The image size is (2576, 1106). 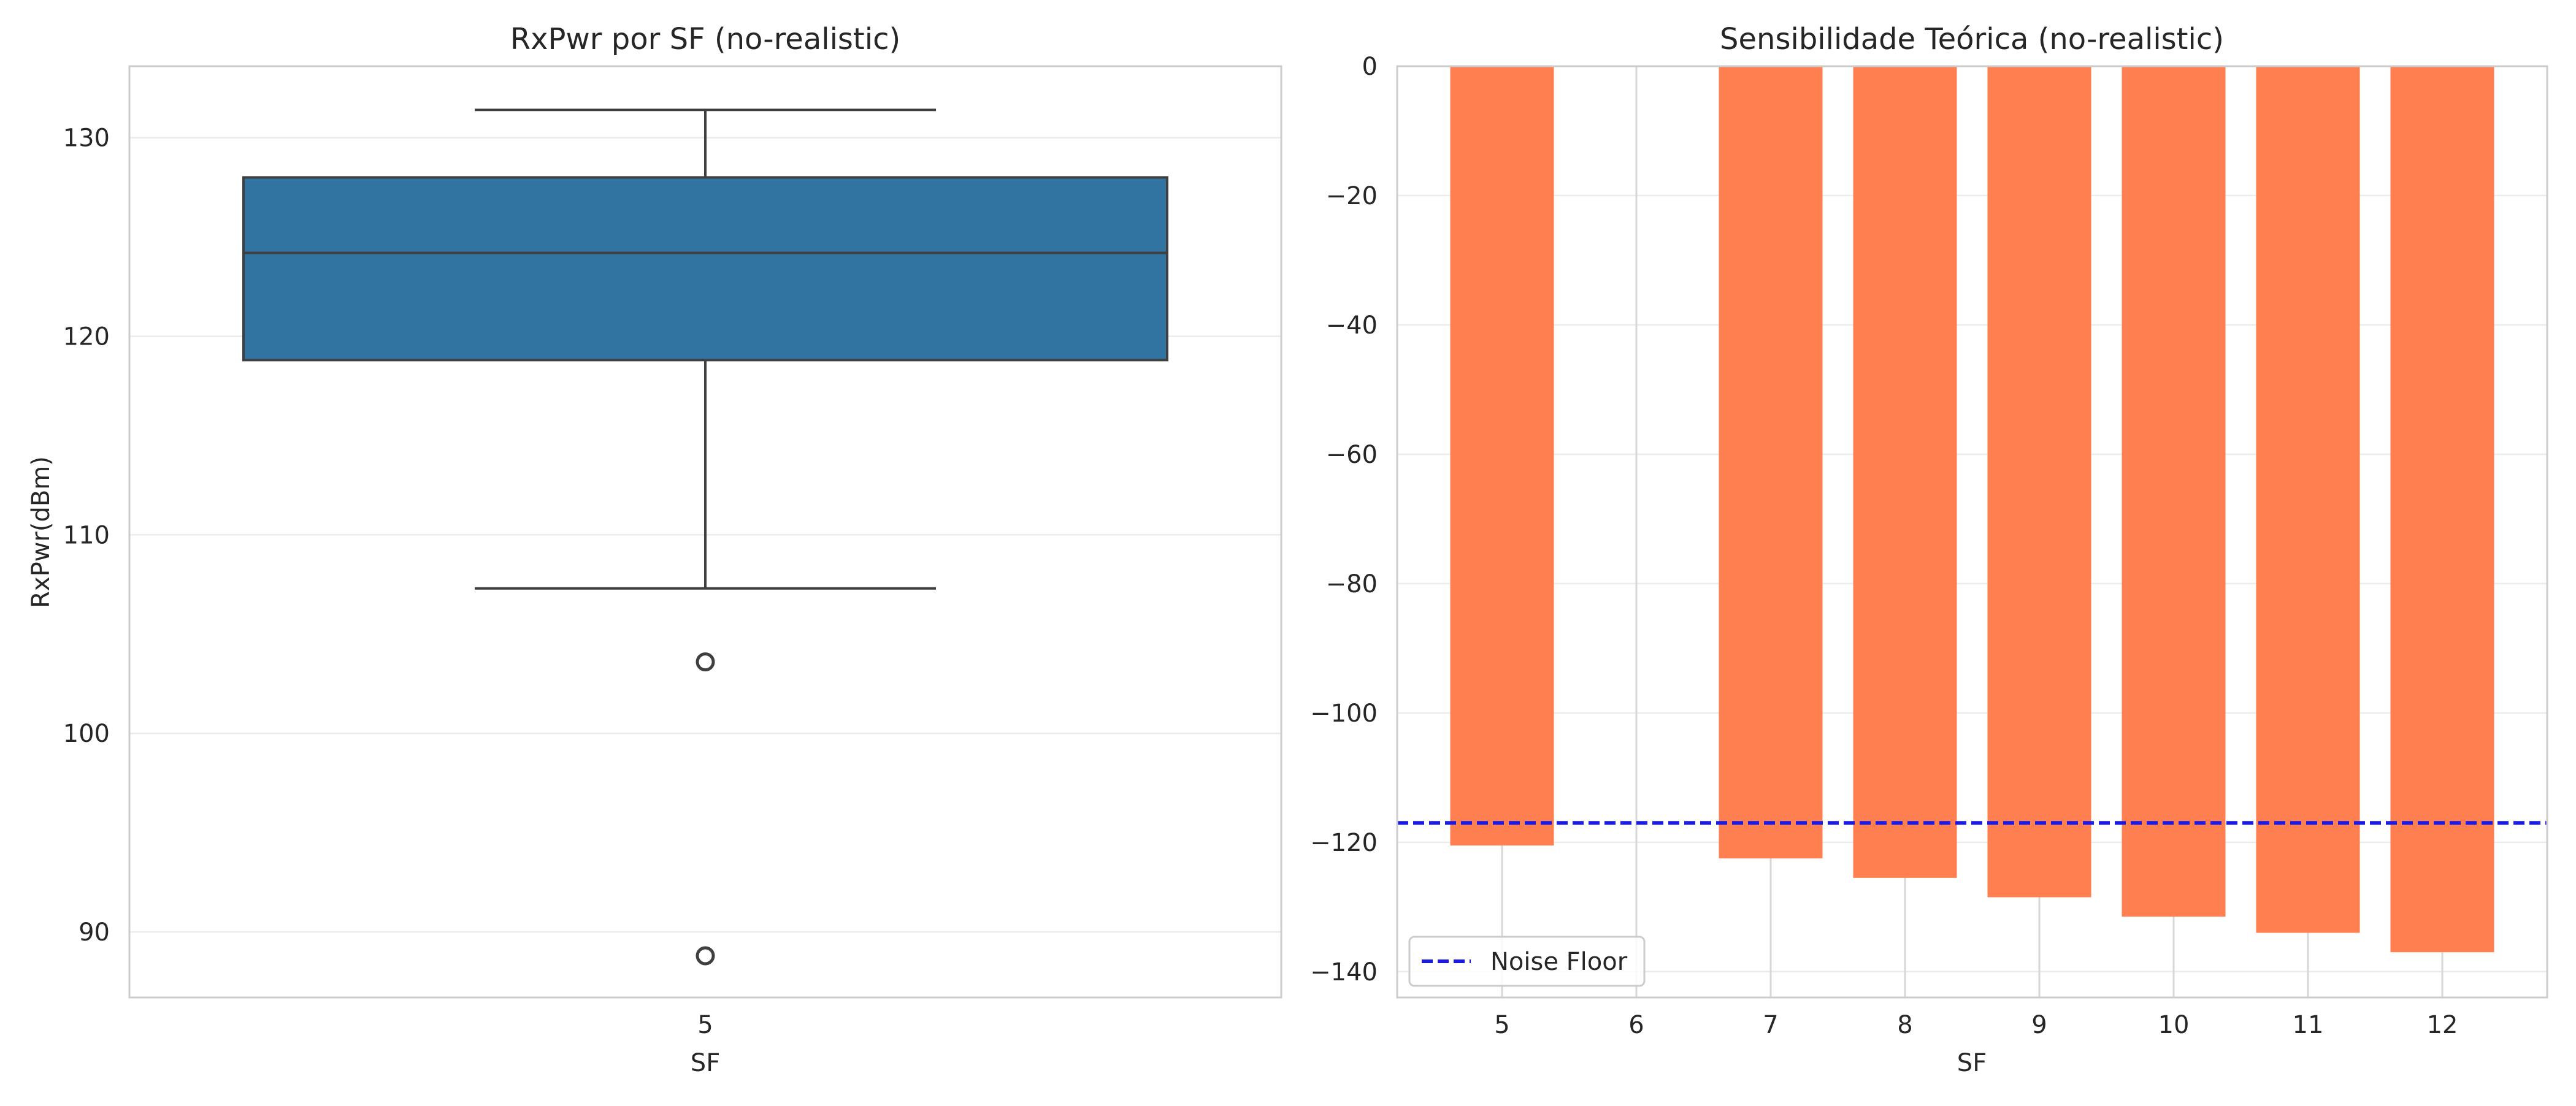 I want to click on legend-noise-floor-label: Noise Floor, so click(x=1559, y=962).